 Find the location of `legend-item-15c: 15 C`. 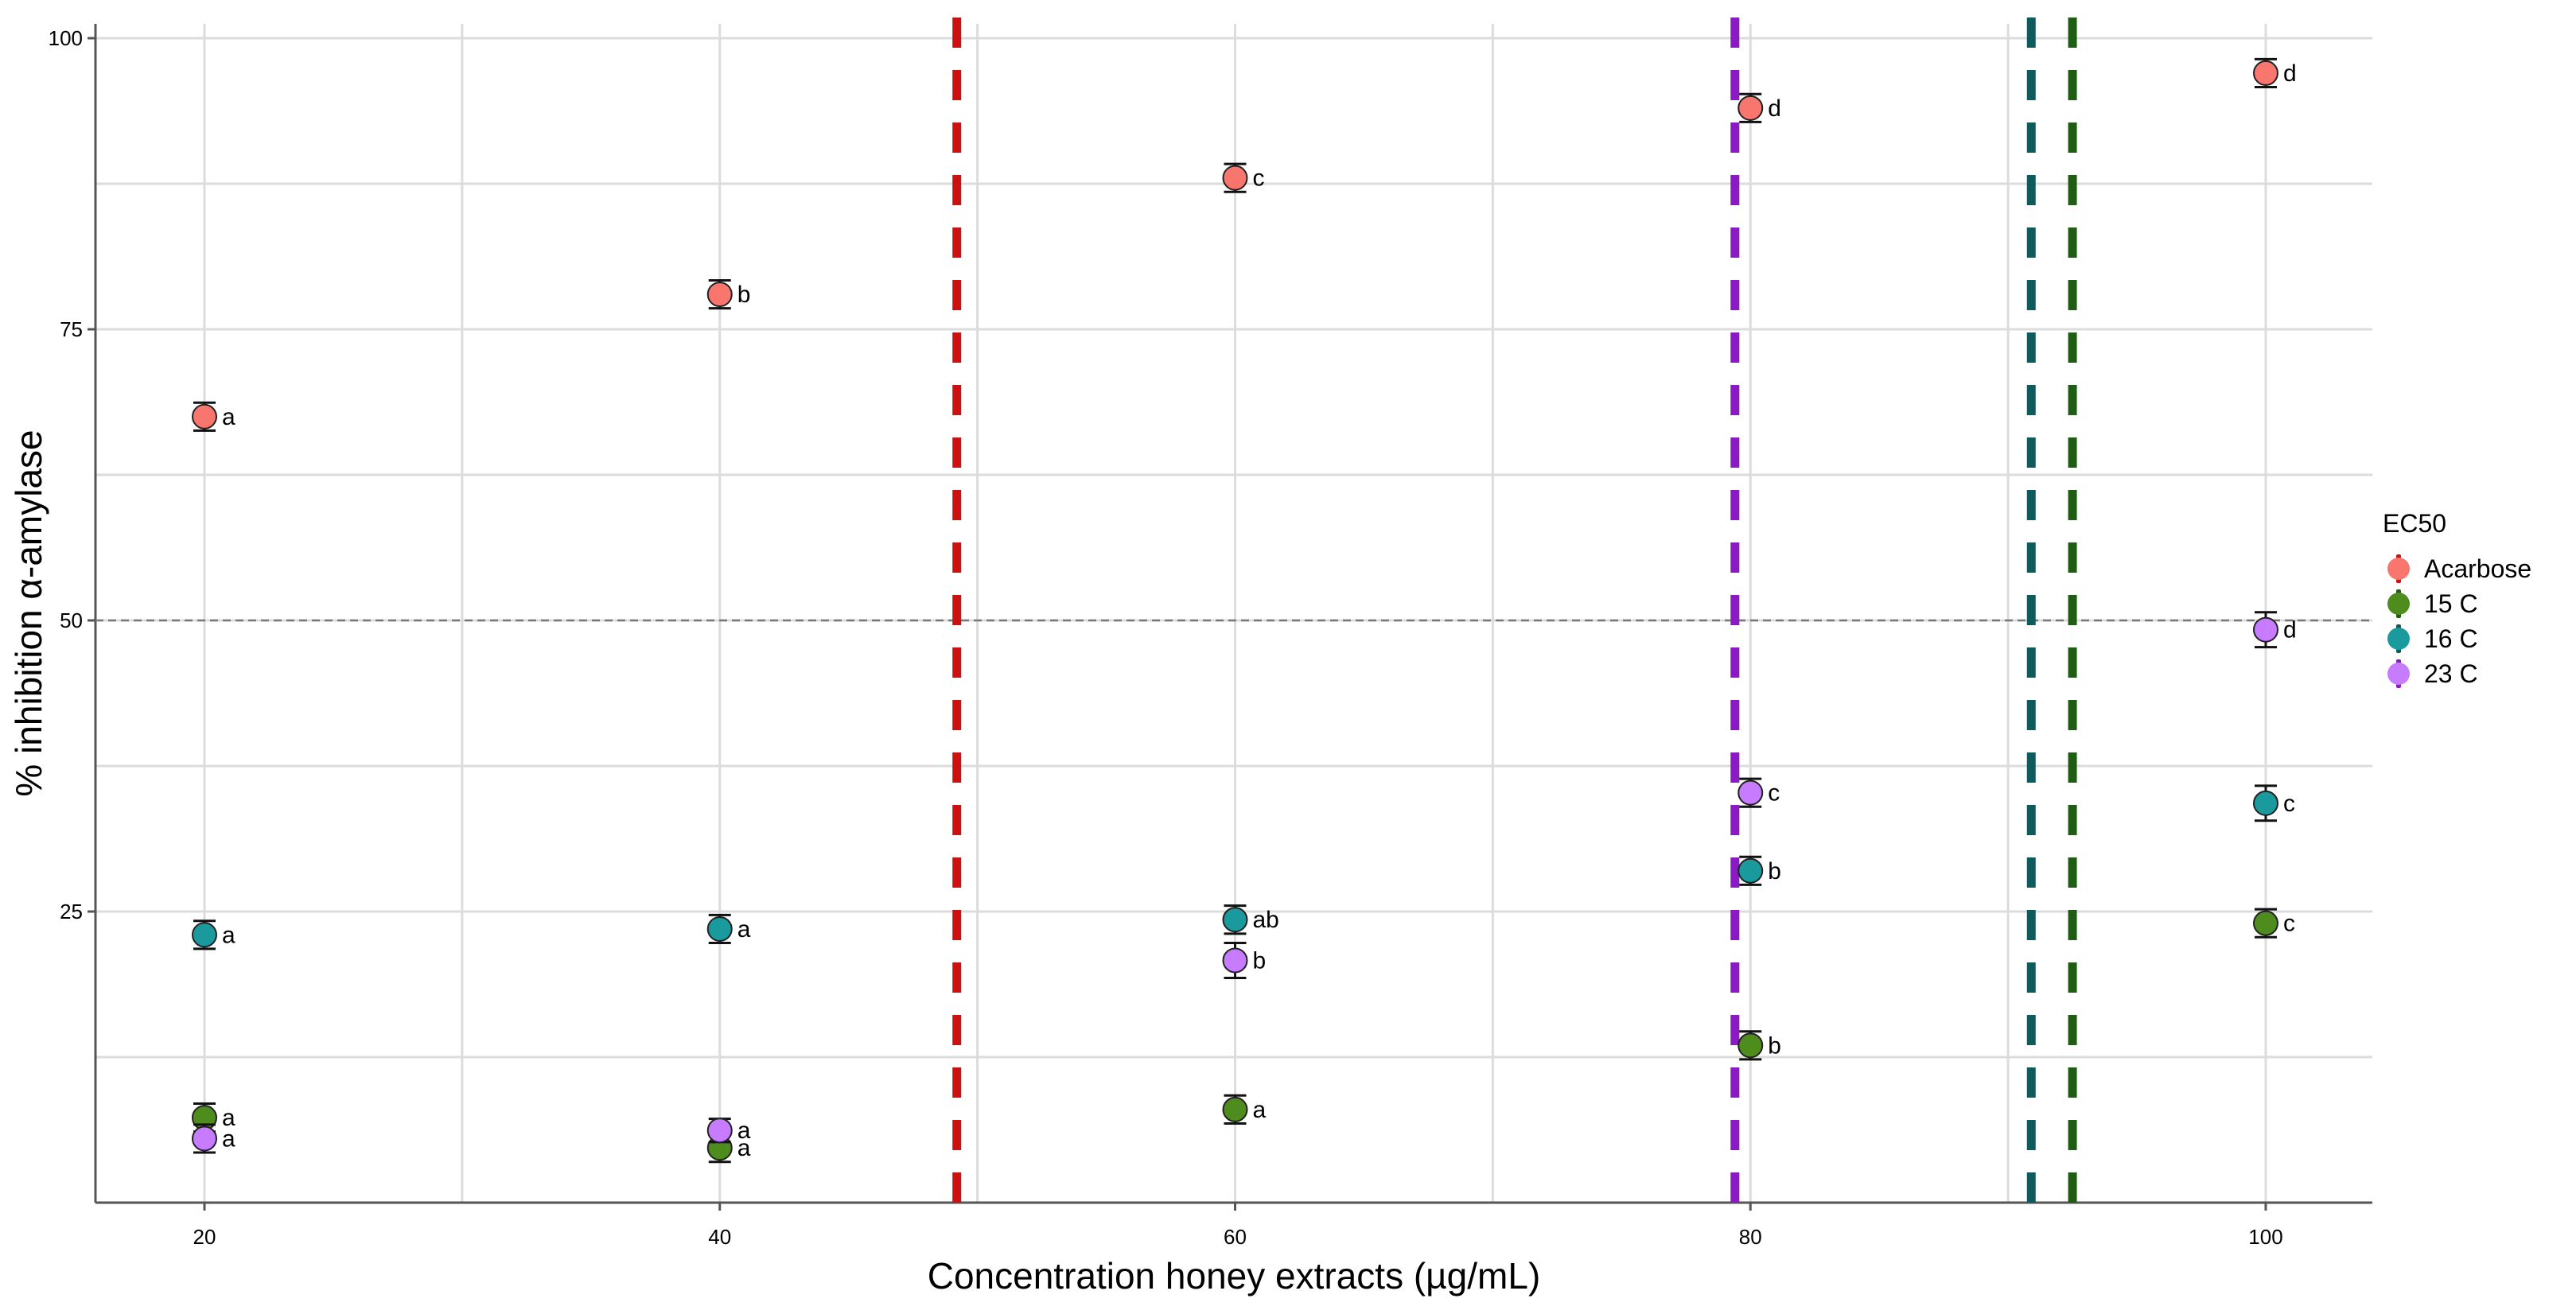

legend-item-15c: 15 C is located at coordinates (2457, 603).